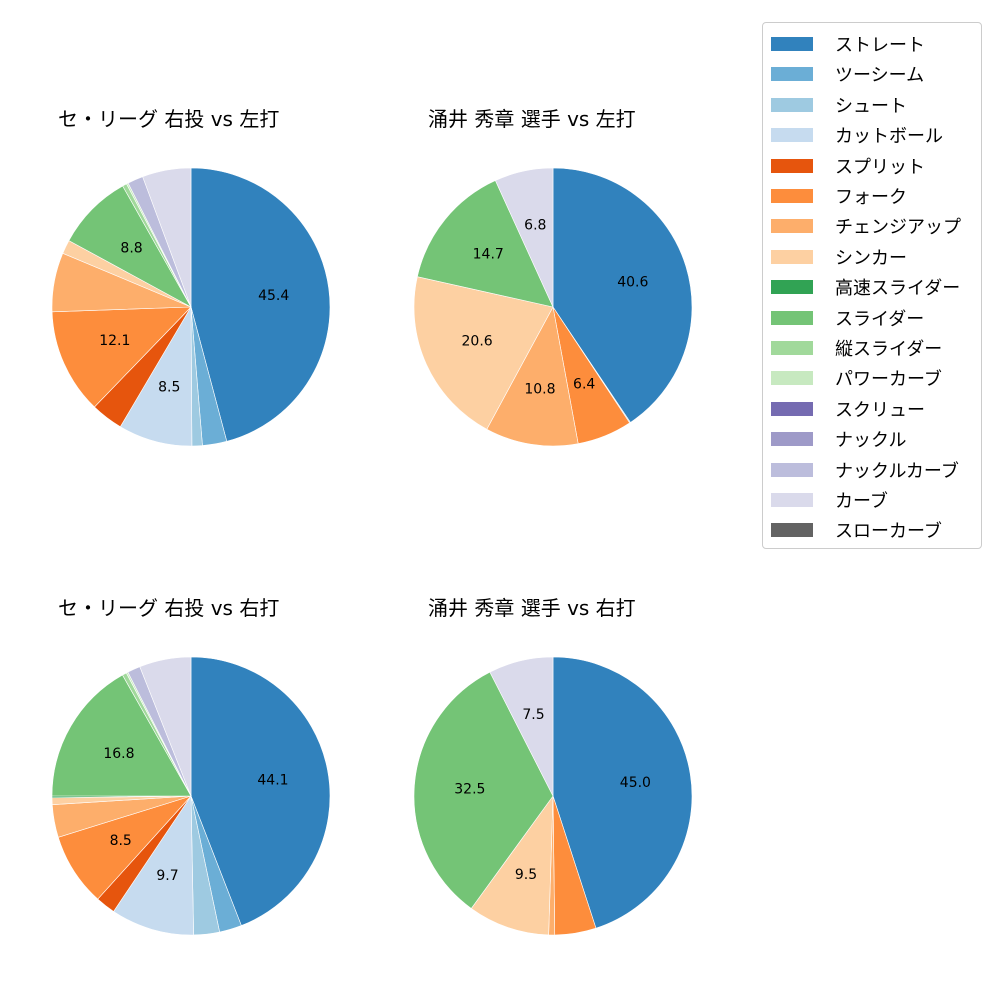 This screenshot has width=1000, height=1000. What do you see at coordinates (880, 167) in the screenshot?
I see `legend-label: スプリット` at bounding box center [880, 167].